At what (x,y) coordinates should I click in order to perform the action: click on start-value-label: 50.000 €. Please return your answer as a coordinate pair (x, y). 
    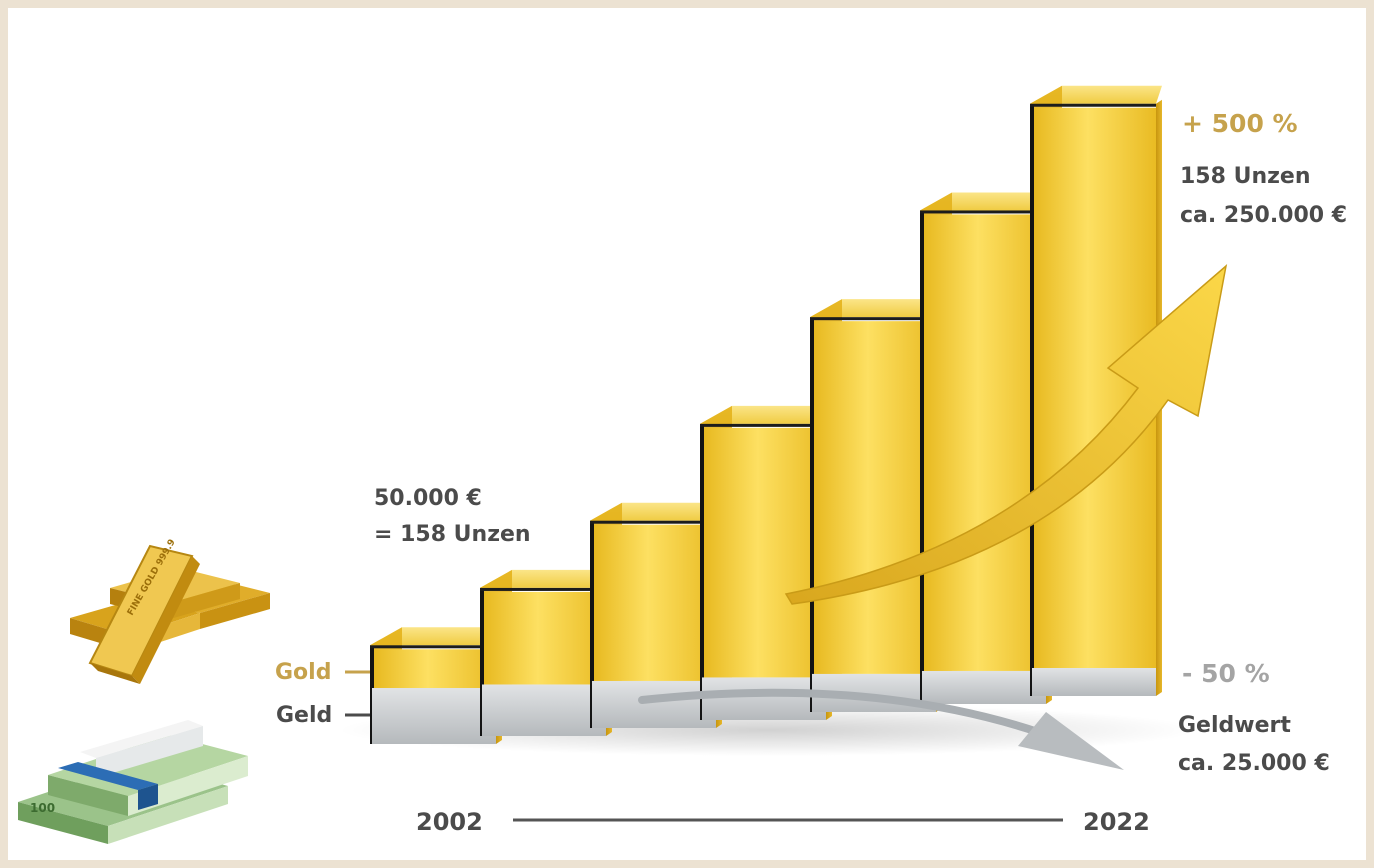
    Looking at the image, I should click on (428, 498).